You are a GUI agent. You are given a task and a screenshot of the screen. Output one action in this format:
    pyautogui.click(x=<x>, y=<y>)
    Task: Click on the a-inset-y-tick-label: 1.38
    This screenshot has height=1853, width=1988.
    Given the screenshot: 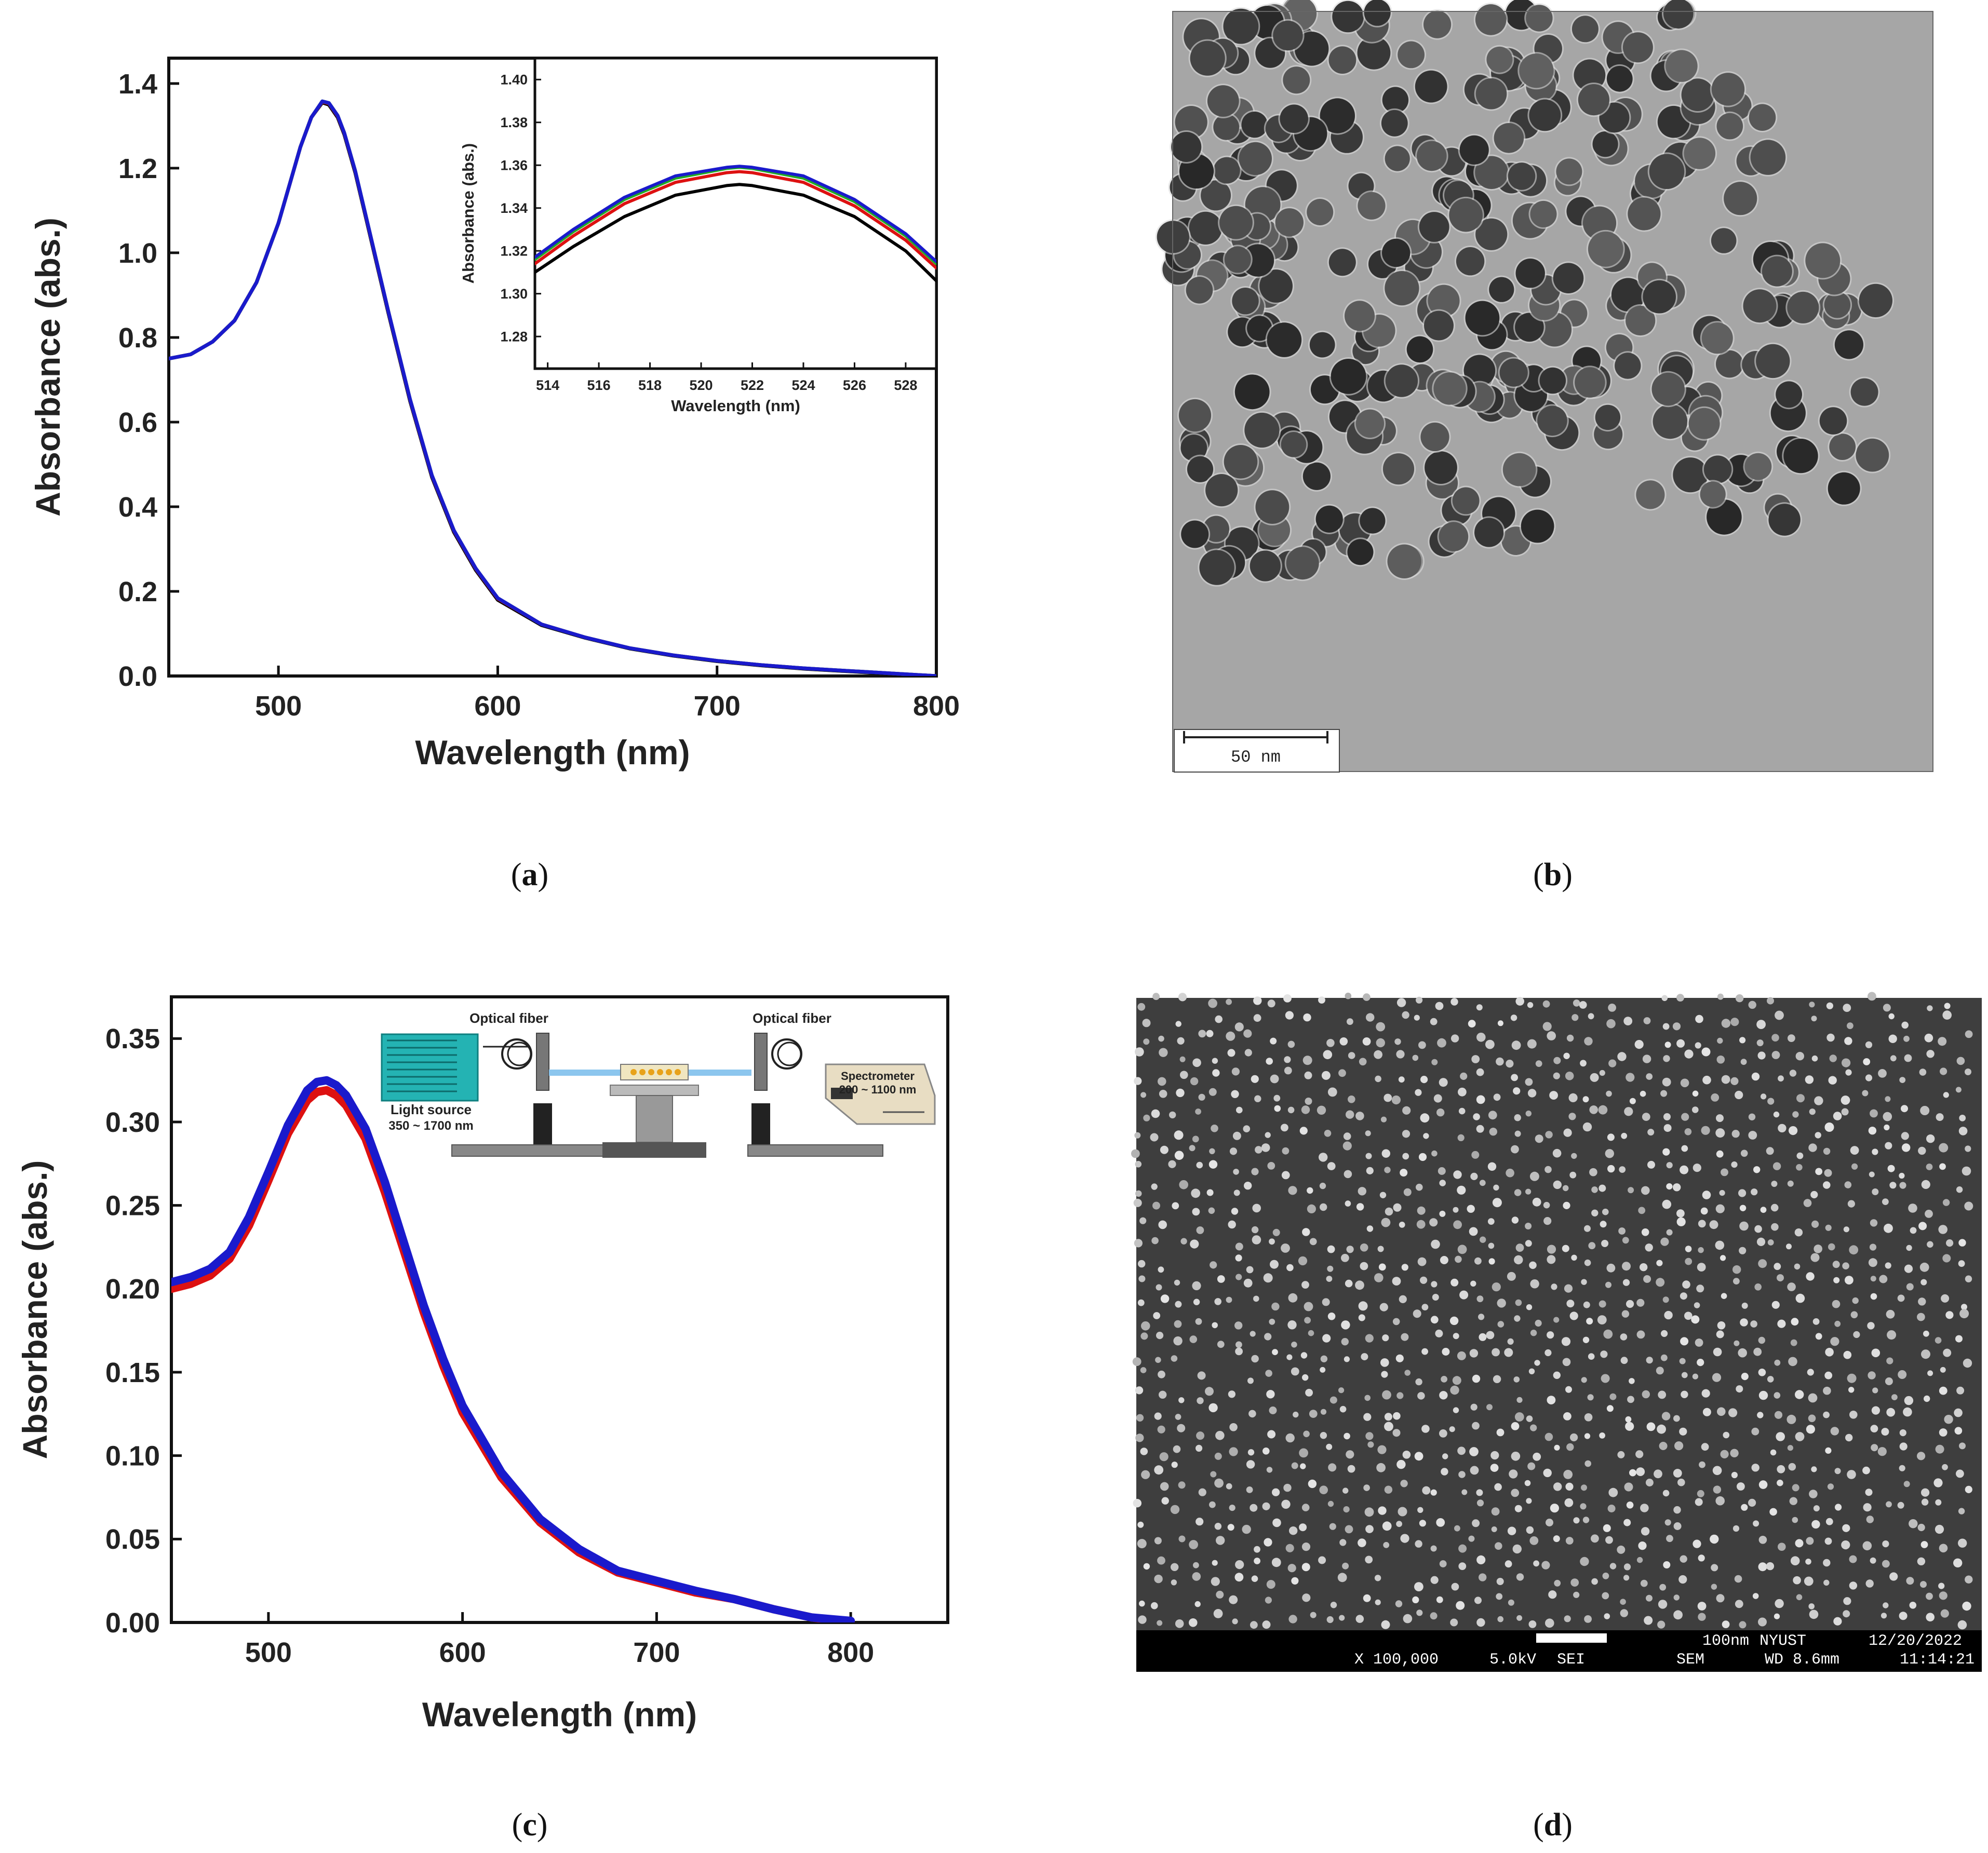 What is the action you would take?
    pyautogui.click(x=514, y=122)
    